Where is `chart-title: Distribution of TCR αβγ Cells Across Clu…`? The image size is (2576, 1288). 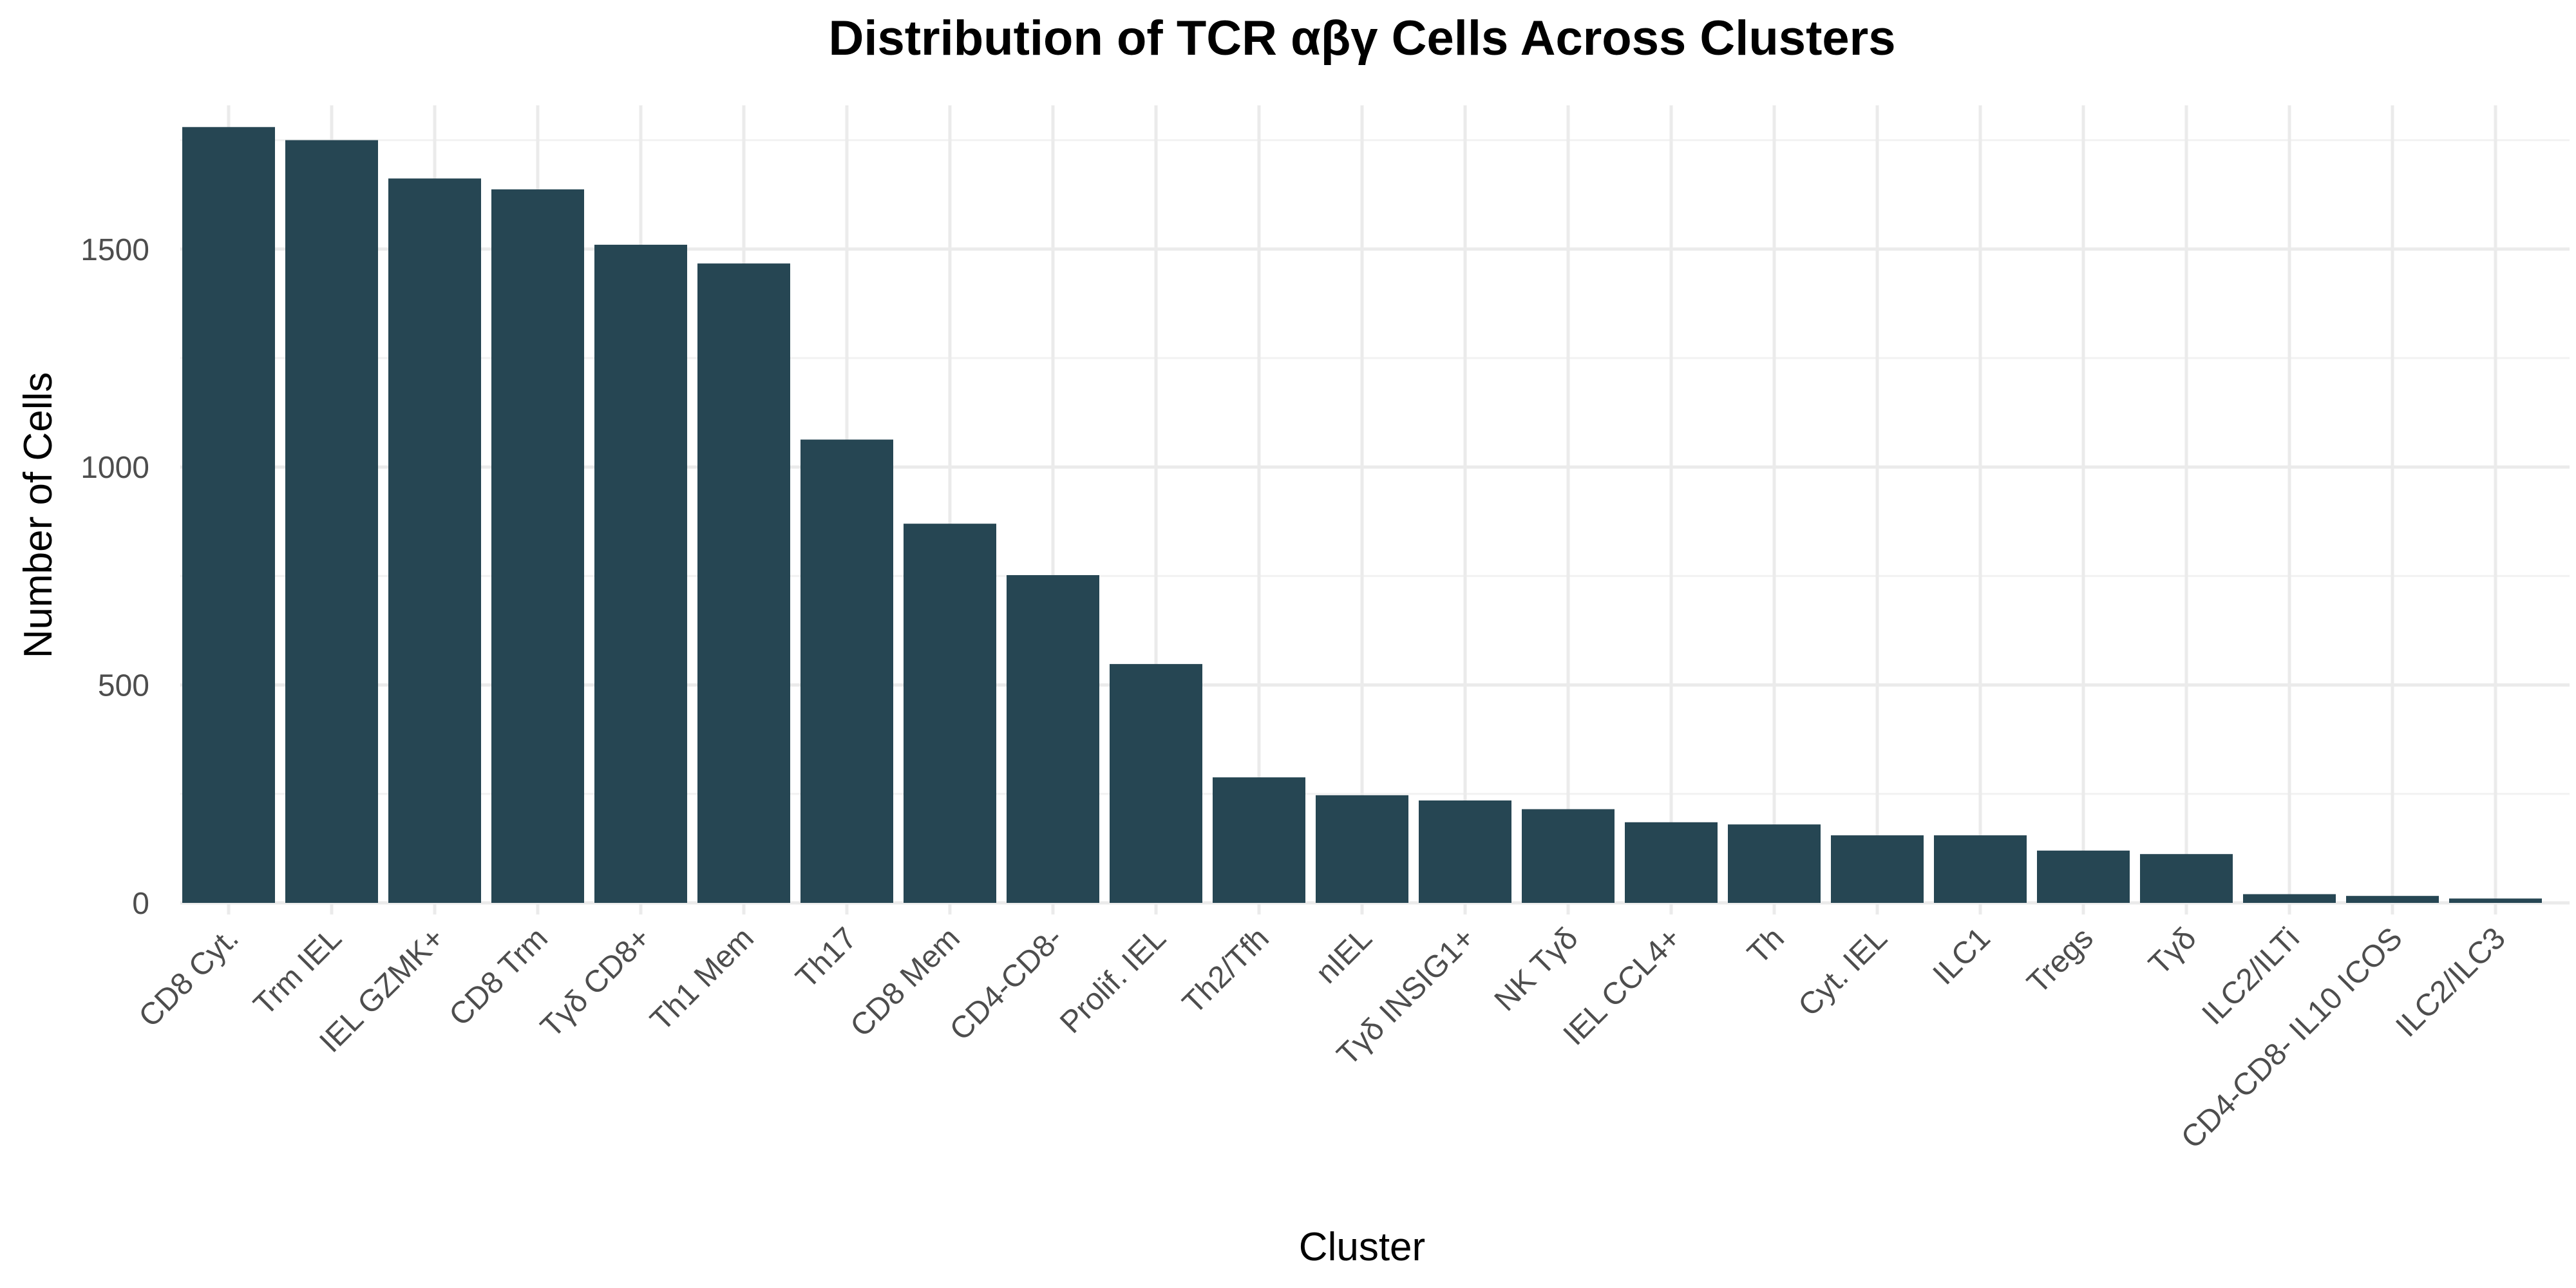 chart-title: Distribution of TCR αβγ Cells Across Clu… is located at coordinates (1362, 38).